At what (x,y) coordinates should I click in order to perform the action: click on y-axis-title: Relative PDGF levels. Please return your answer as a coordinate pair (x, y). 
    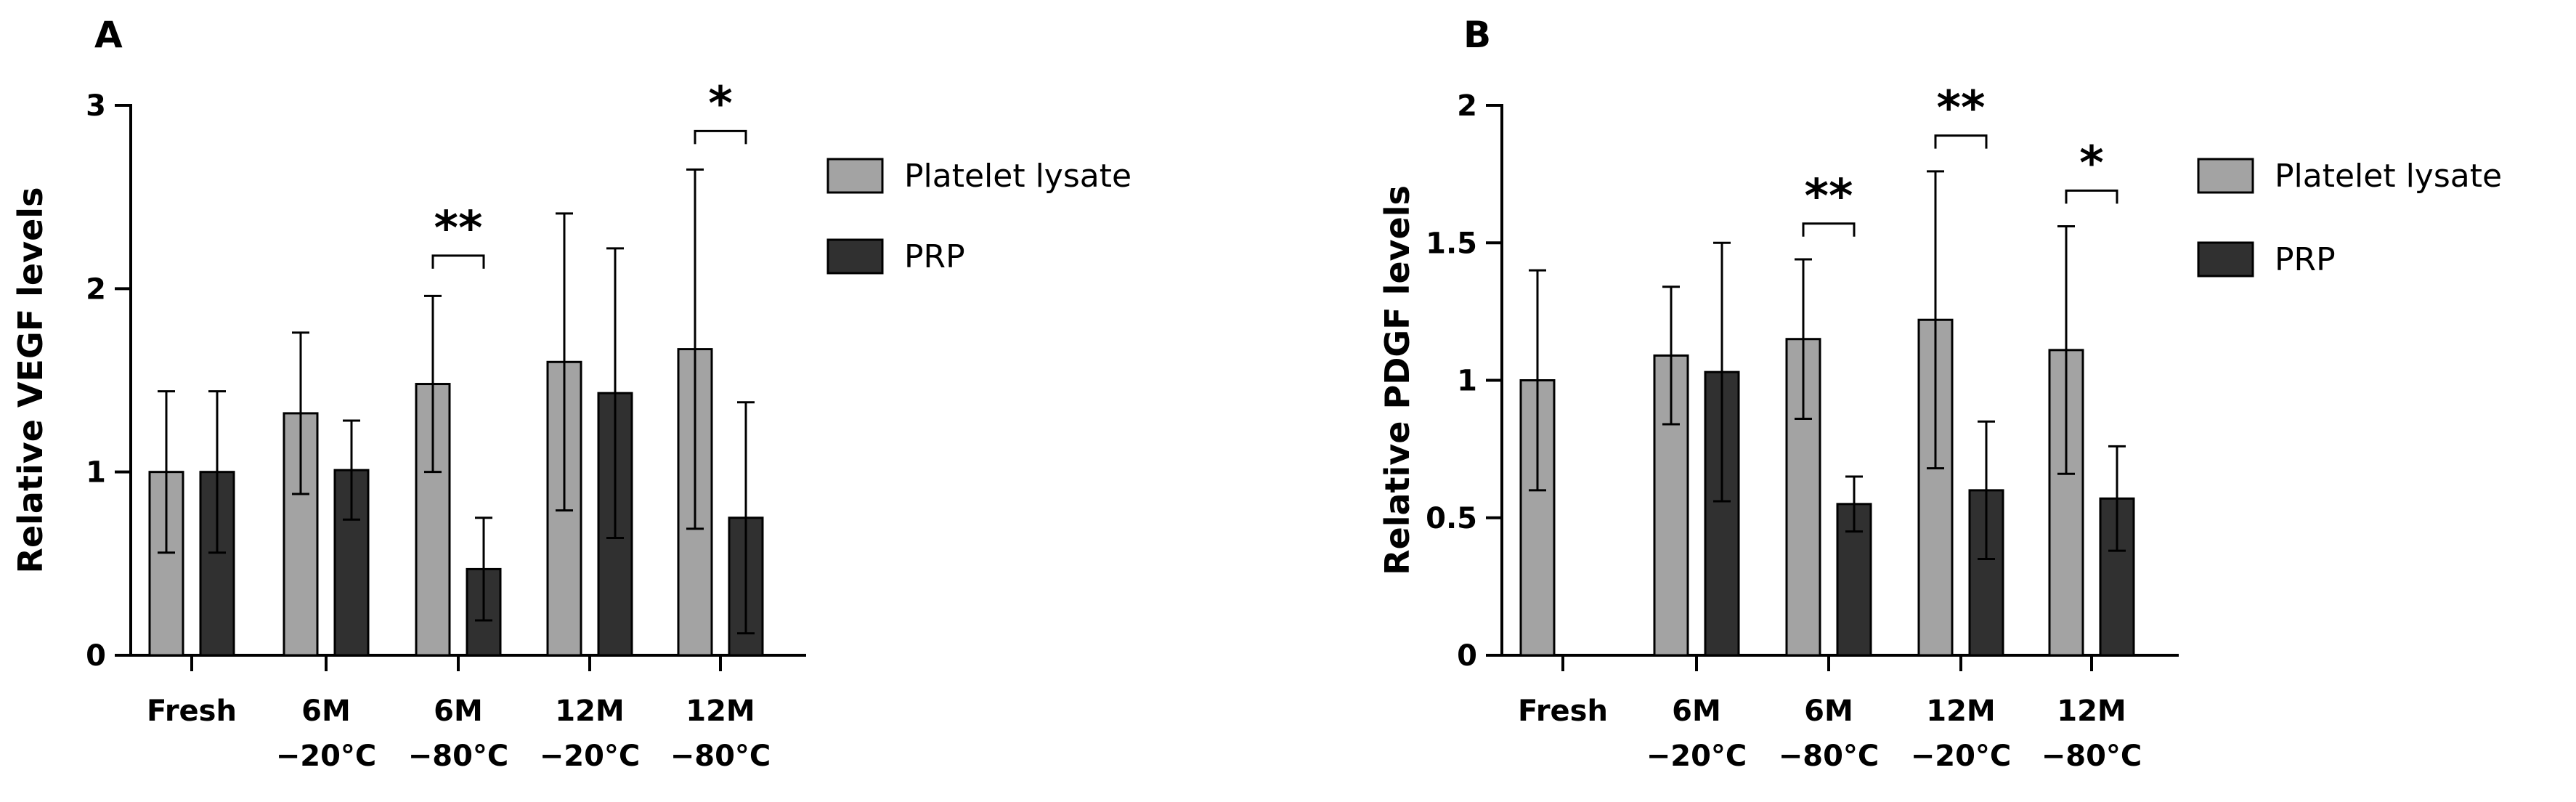
    Looking at the image, I should click on (1397, 380).